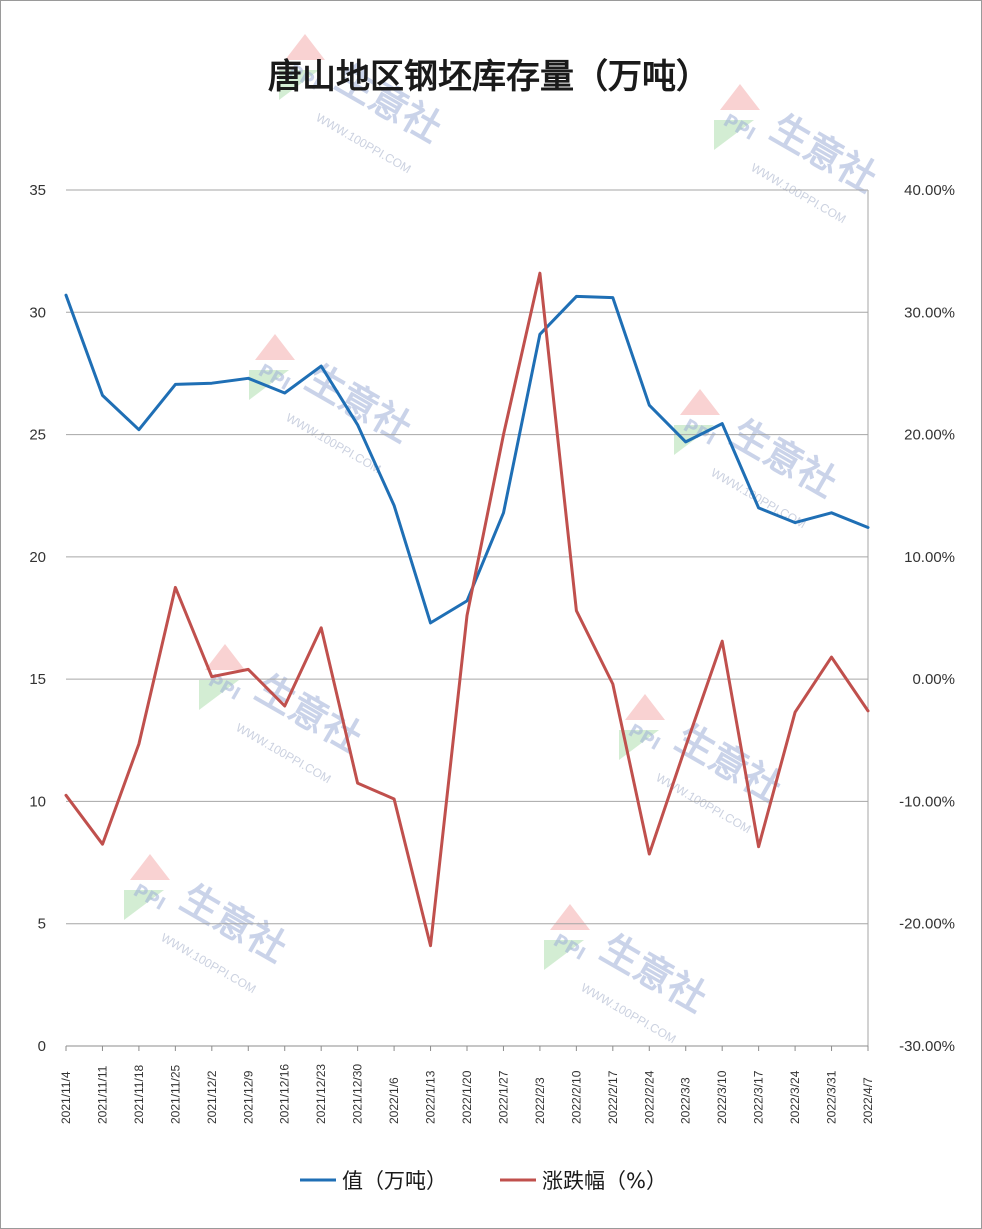 Image resolution: width=982 pixels, height=1229 pixels. What do you see at coordinates (431, 1097) in the screenshot?
I see `x-tick-label: 2022/1/13` at bounding box center [431, 1097].